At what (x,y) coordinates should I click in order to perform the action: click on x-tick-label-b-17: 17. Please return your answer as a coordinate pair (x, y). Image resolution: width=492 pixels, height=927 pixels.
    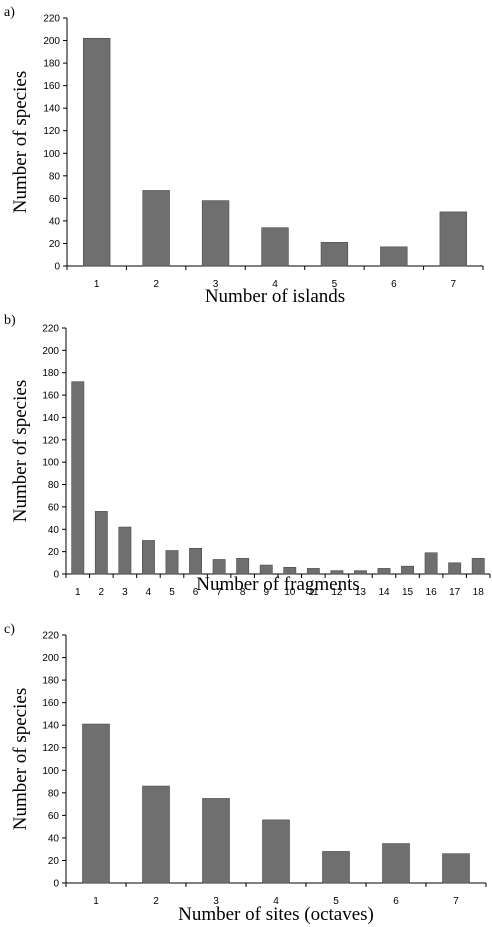
    Looking at the image, I should click on (455, 592).